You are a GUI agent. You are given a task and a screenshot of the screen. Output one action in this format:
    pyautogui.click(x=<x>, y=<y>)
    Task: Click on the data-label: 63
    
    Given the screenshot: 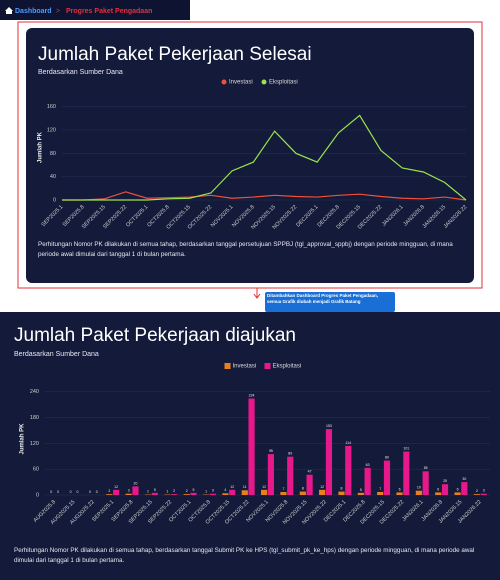 What is the action you would take?
    pyautogui.click(x=368, y=465)
    